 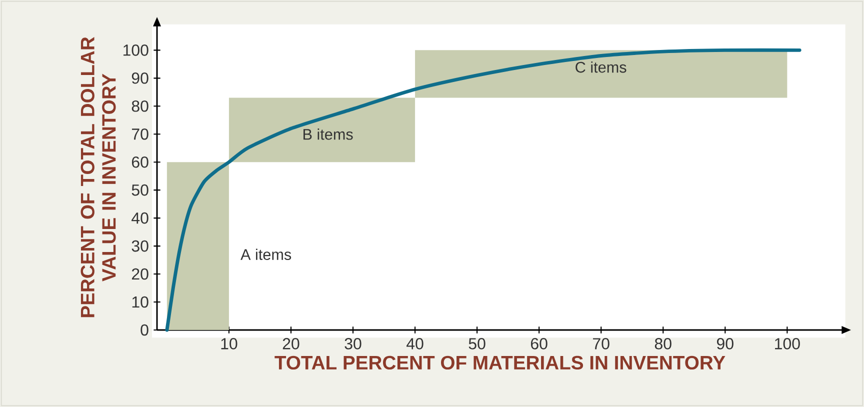 I want to click on x-tick-label: 40, so click(x=415, y=344).